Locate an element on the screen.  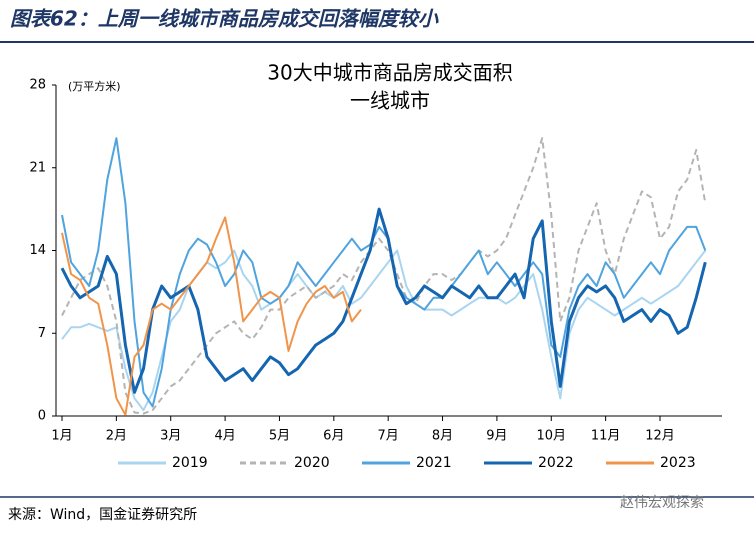
watermark: 赵伟宏观探索 is located at coordinates (662, 502).